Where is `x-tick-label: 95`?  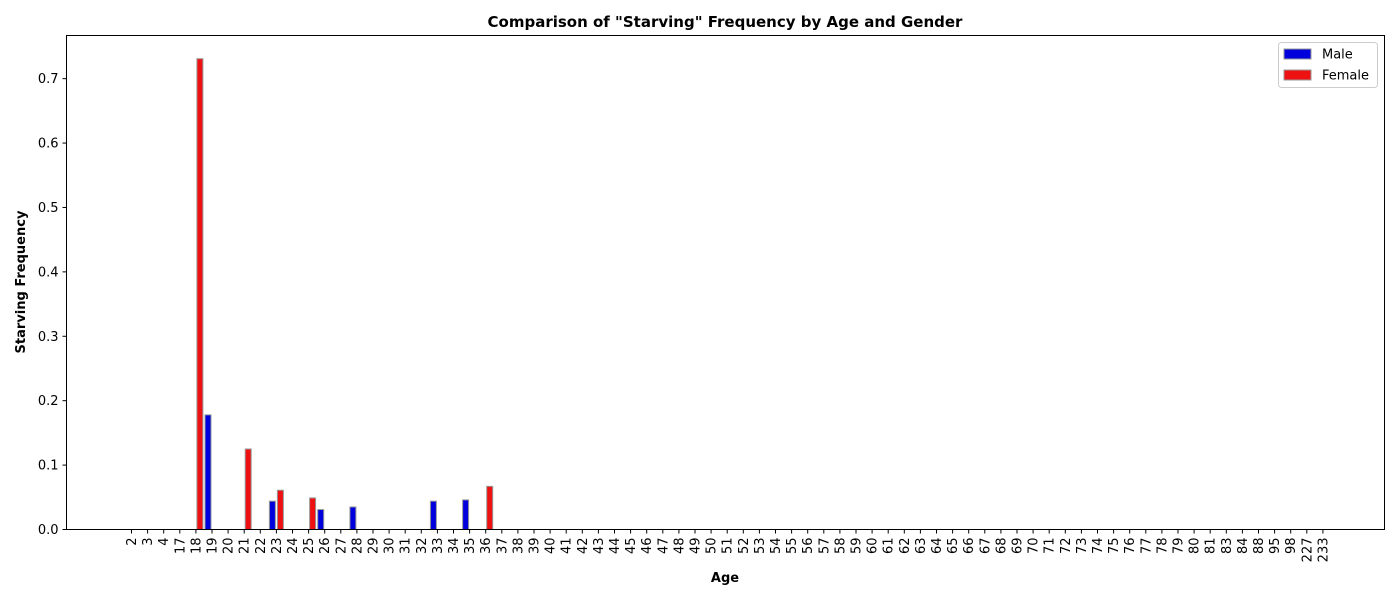 x-tick-label: 95 is located at coordinates (1275, 546).